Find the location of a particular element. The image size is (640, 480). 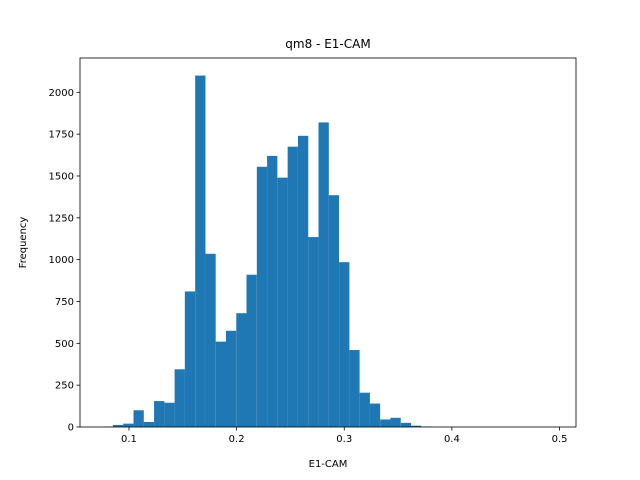

x-tick-label: 0.5 is located at coordinates (560, 439).